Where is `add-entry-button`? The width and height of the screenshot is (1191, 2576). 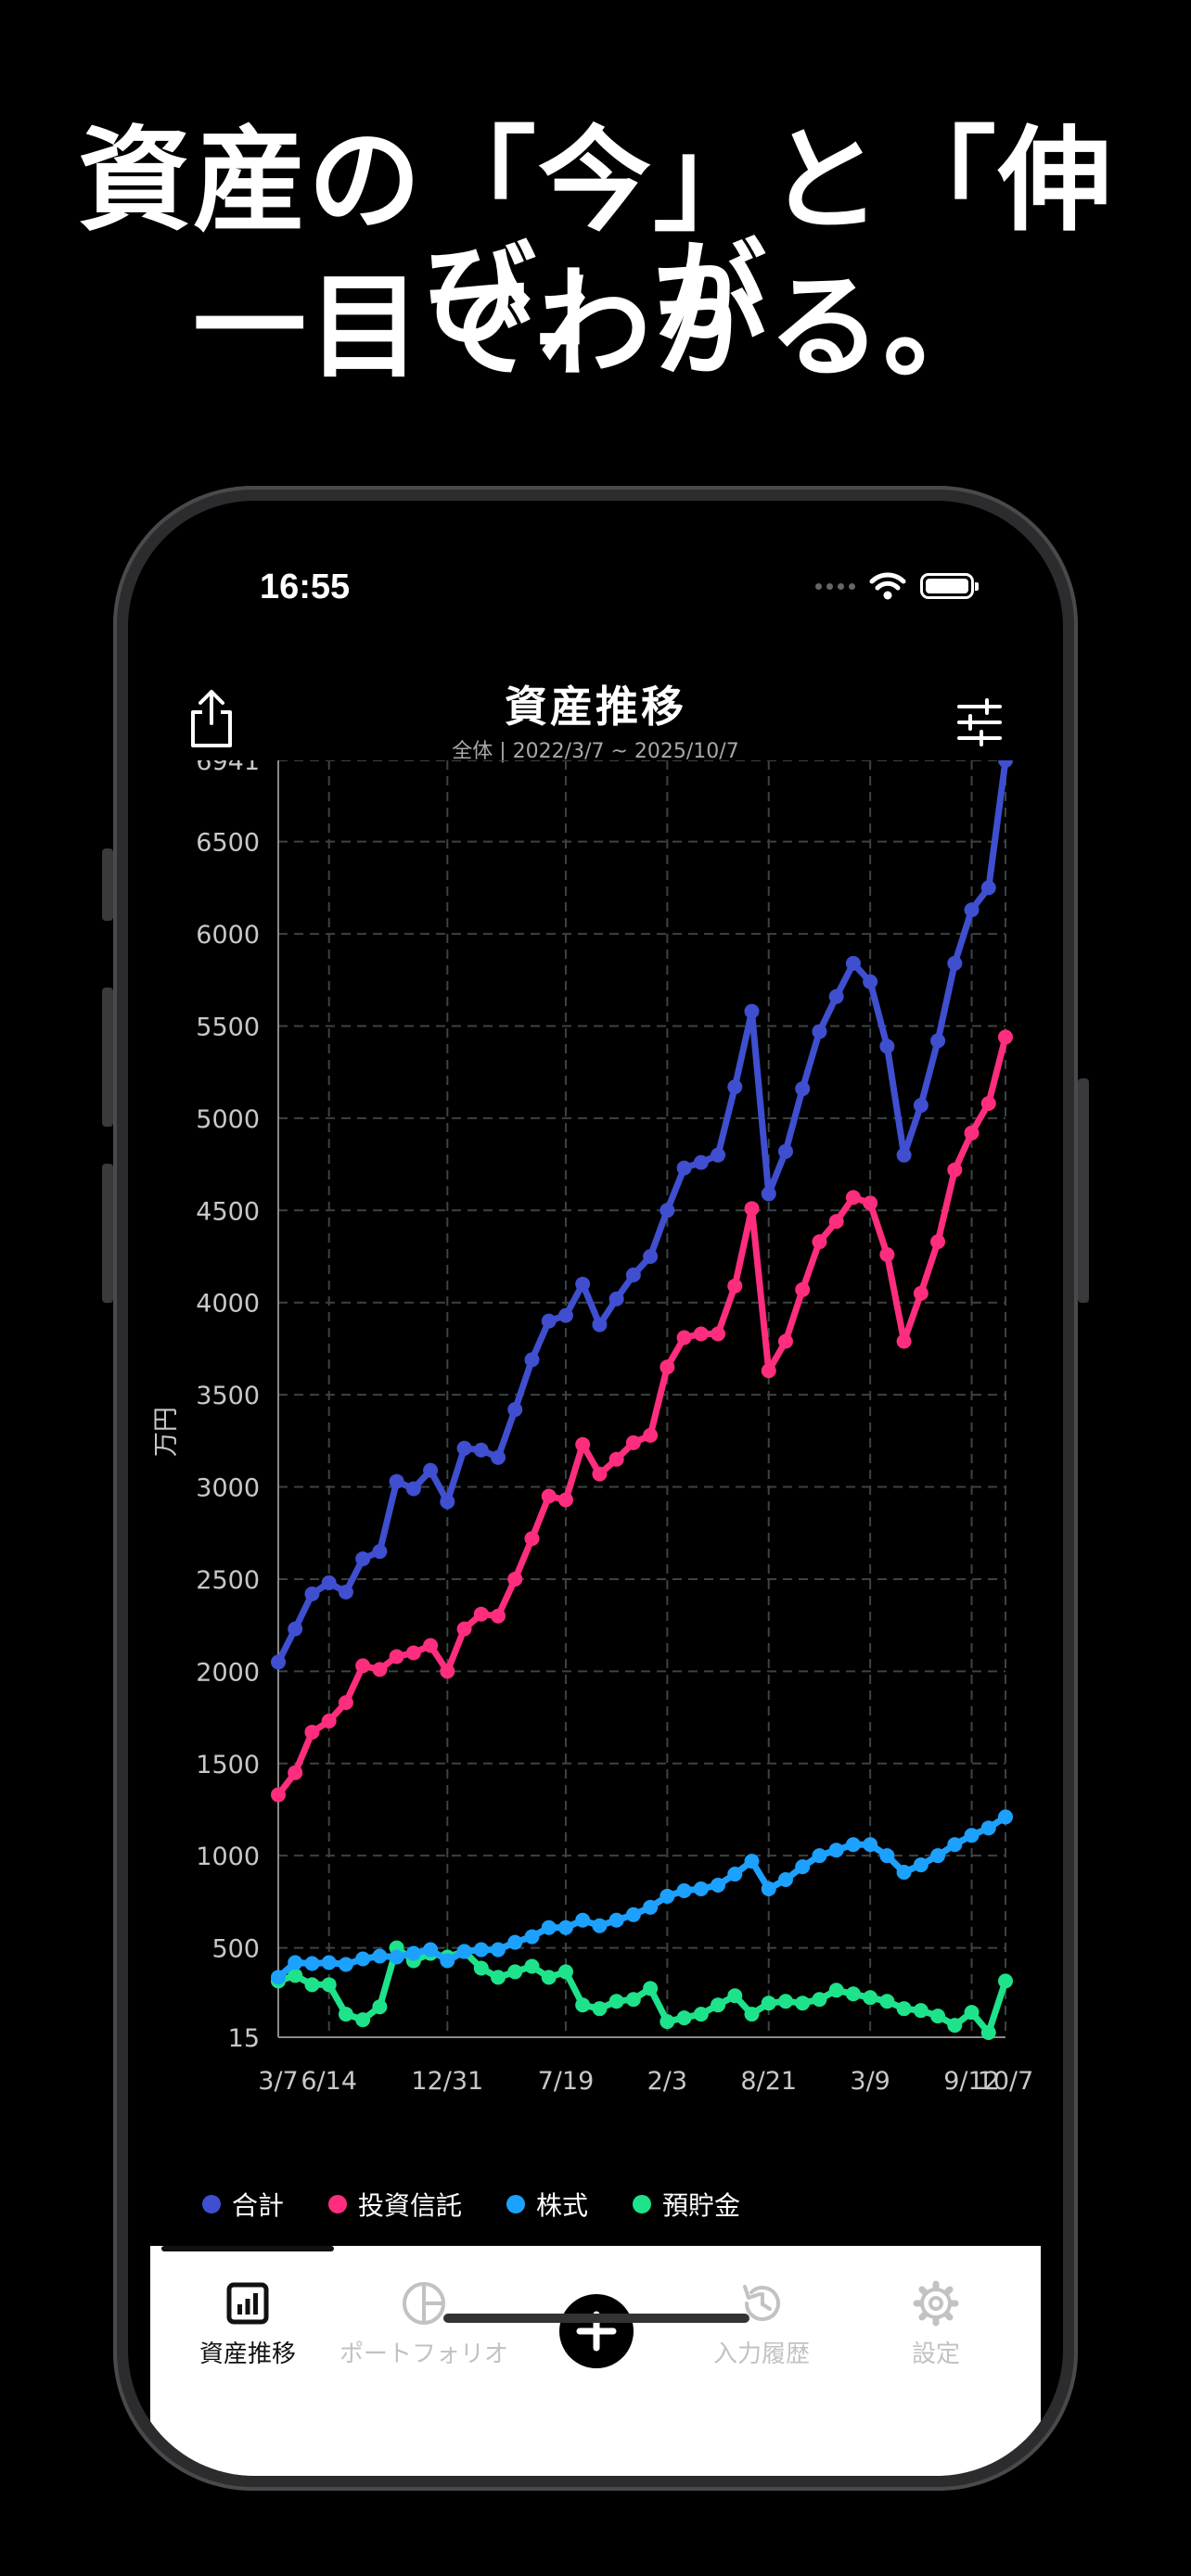 add-entry-button is located at coordinates (597, 2331).